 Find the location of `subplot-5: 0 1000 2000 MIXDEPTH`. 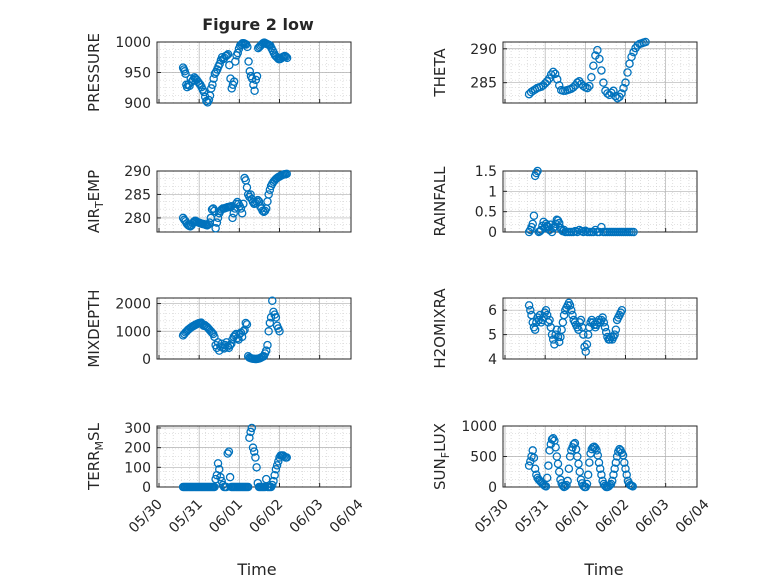

subplot-5: 0 1000 2000 MIXDEPTH is located at coordinates (218, 328).